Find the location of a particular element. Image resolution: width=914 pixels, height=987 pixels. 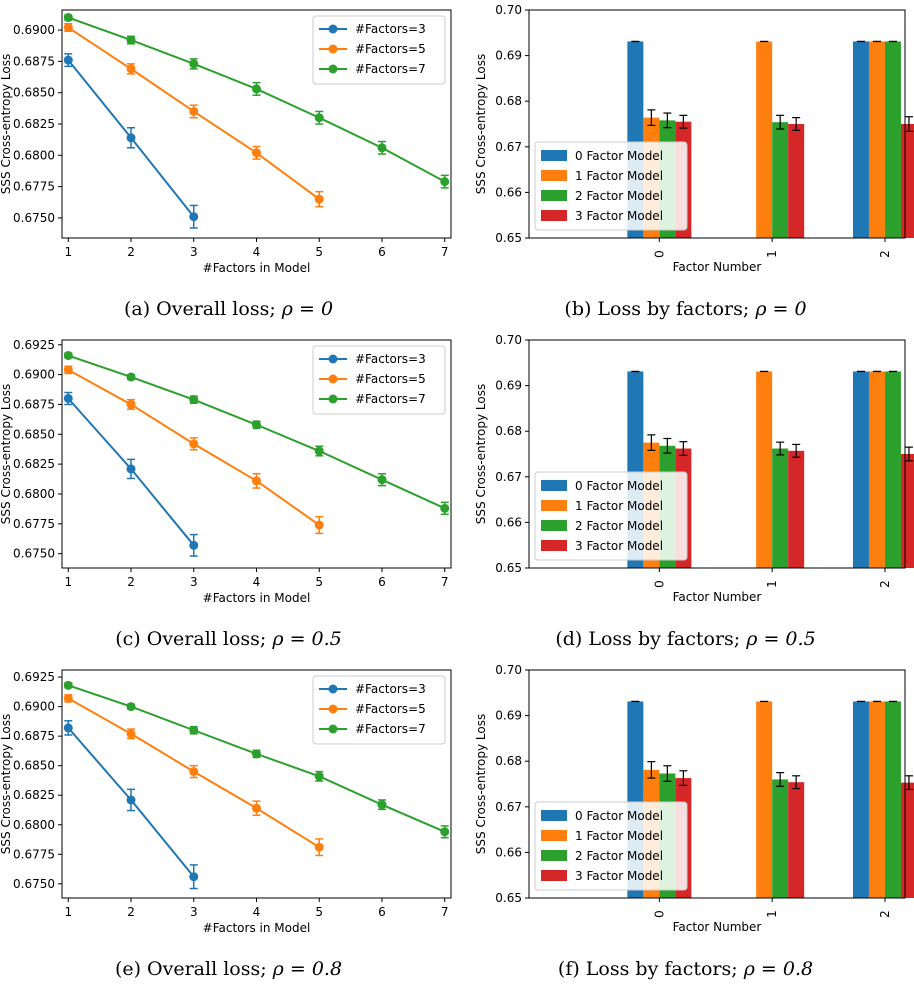

chart-d-legend-label: 3 Factor Model is located at coordinates (619, 546).